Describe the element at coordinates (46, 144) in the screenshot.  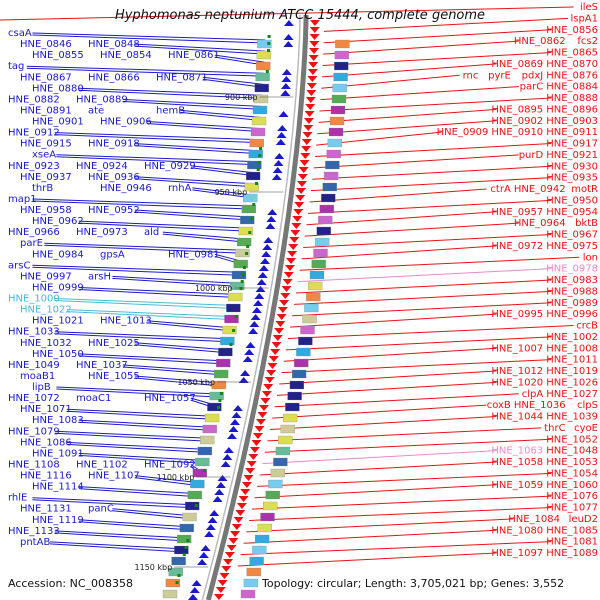
I see `gene-label: HNE_0915` at that location.